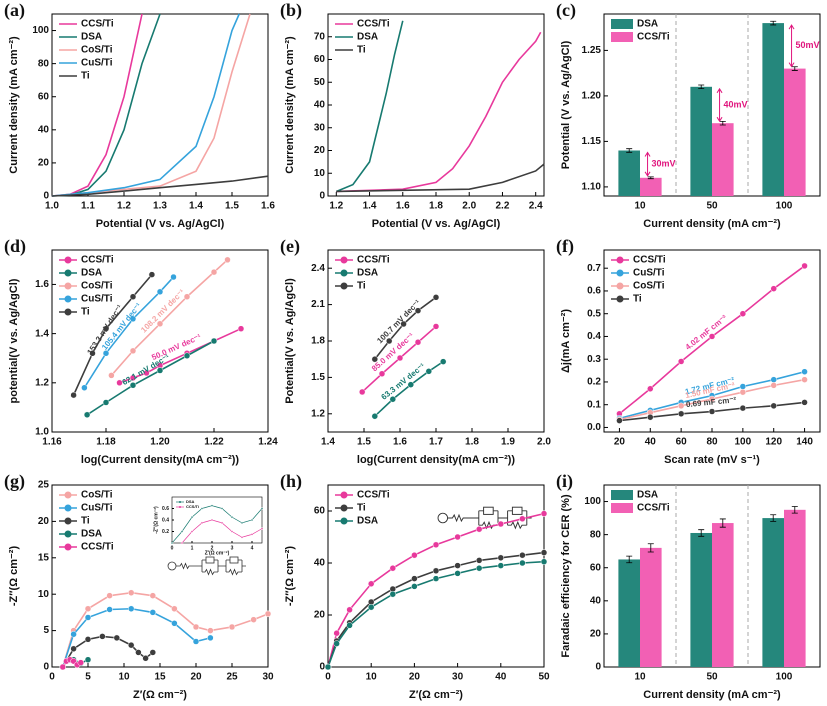  Describe the element at coordinates (592, 50) in the screenshot. I see `y-tick-label: 1.25` at that location.